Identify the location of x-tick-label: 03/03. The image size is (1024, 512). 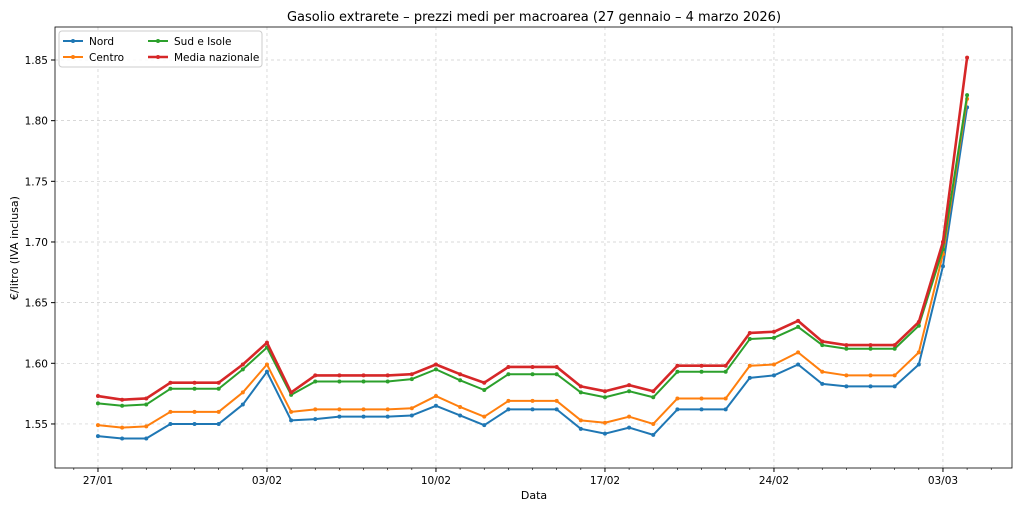
(943, 481).